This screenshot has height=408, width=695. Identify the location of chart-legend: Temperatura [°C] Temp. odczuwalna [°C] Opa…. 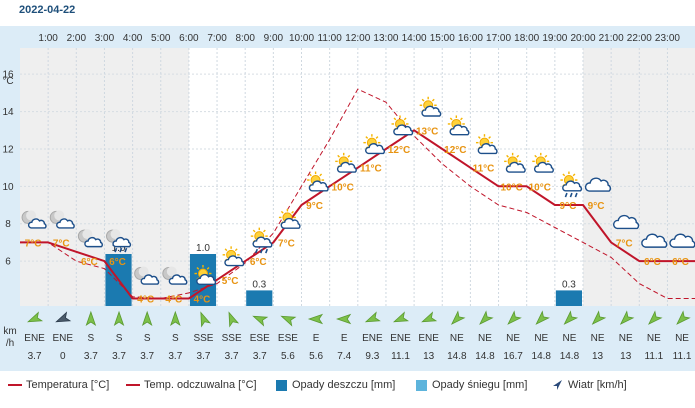
(347, 385).